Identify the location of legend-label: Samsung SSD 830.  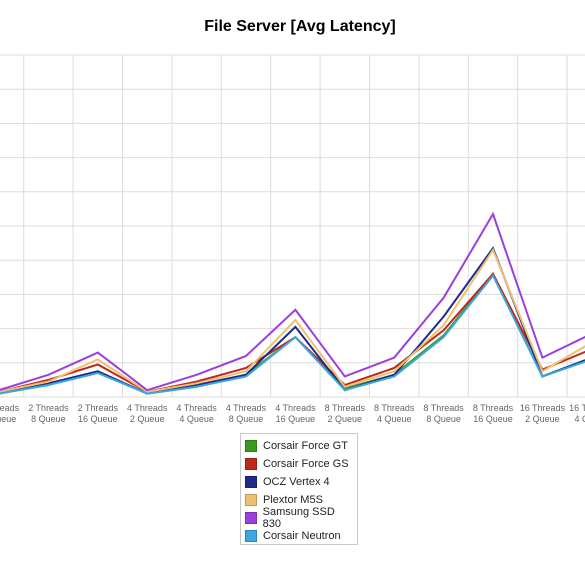
(298, 518).